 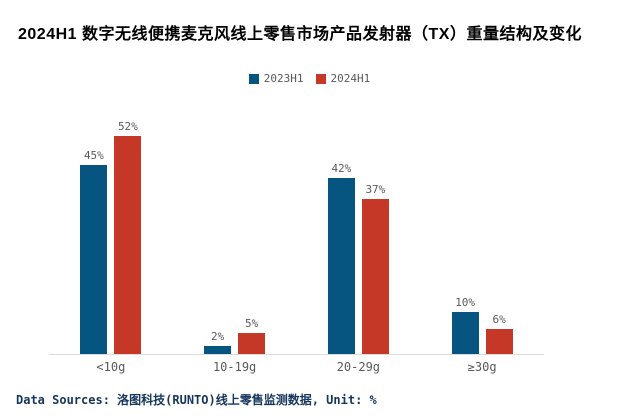 I want to click on bar-with-label: 10%, so click(x=465, y=233).